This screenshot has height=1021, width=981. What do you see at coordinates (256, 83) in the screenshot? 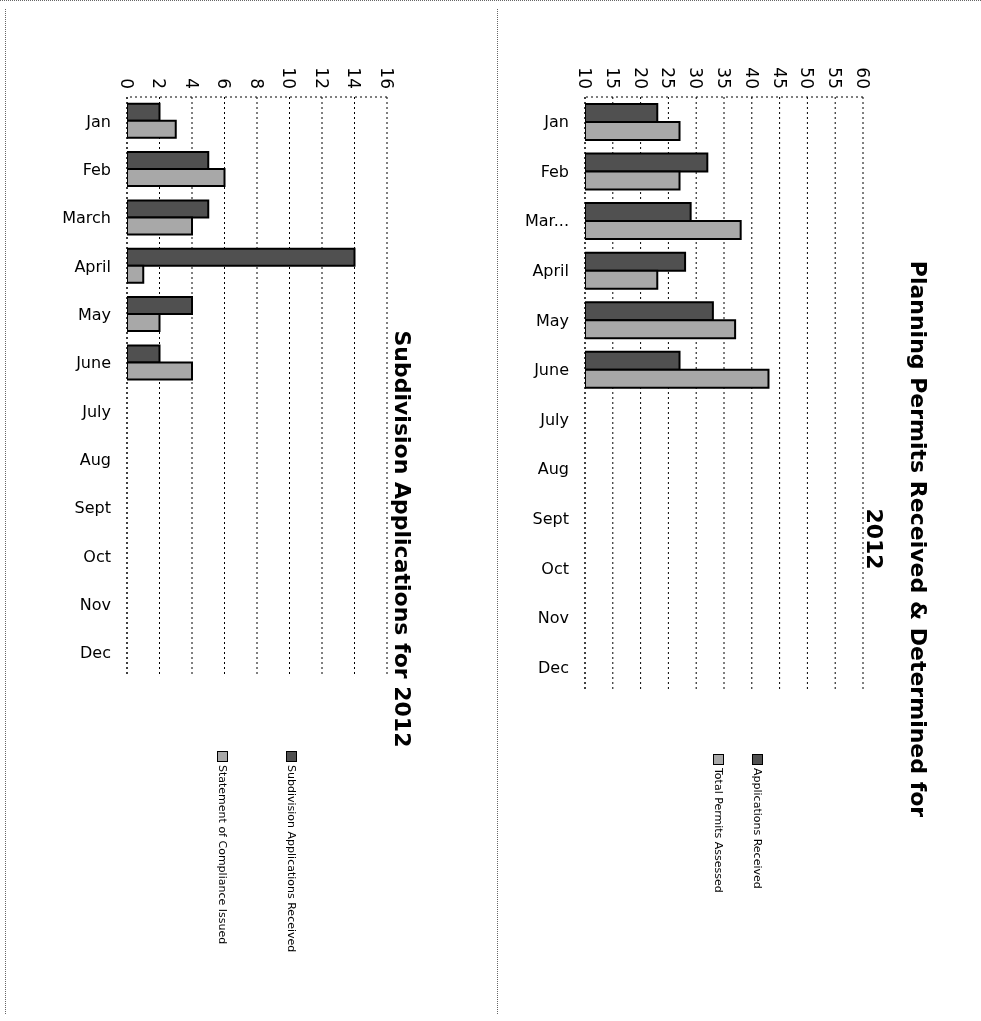
I see `x-tick-label: 8` at bounding box center [256, 83].